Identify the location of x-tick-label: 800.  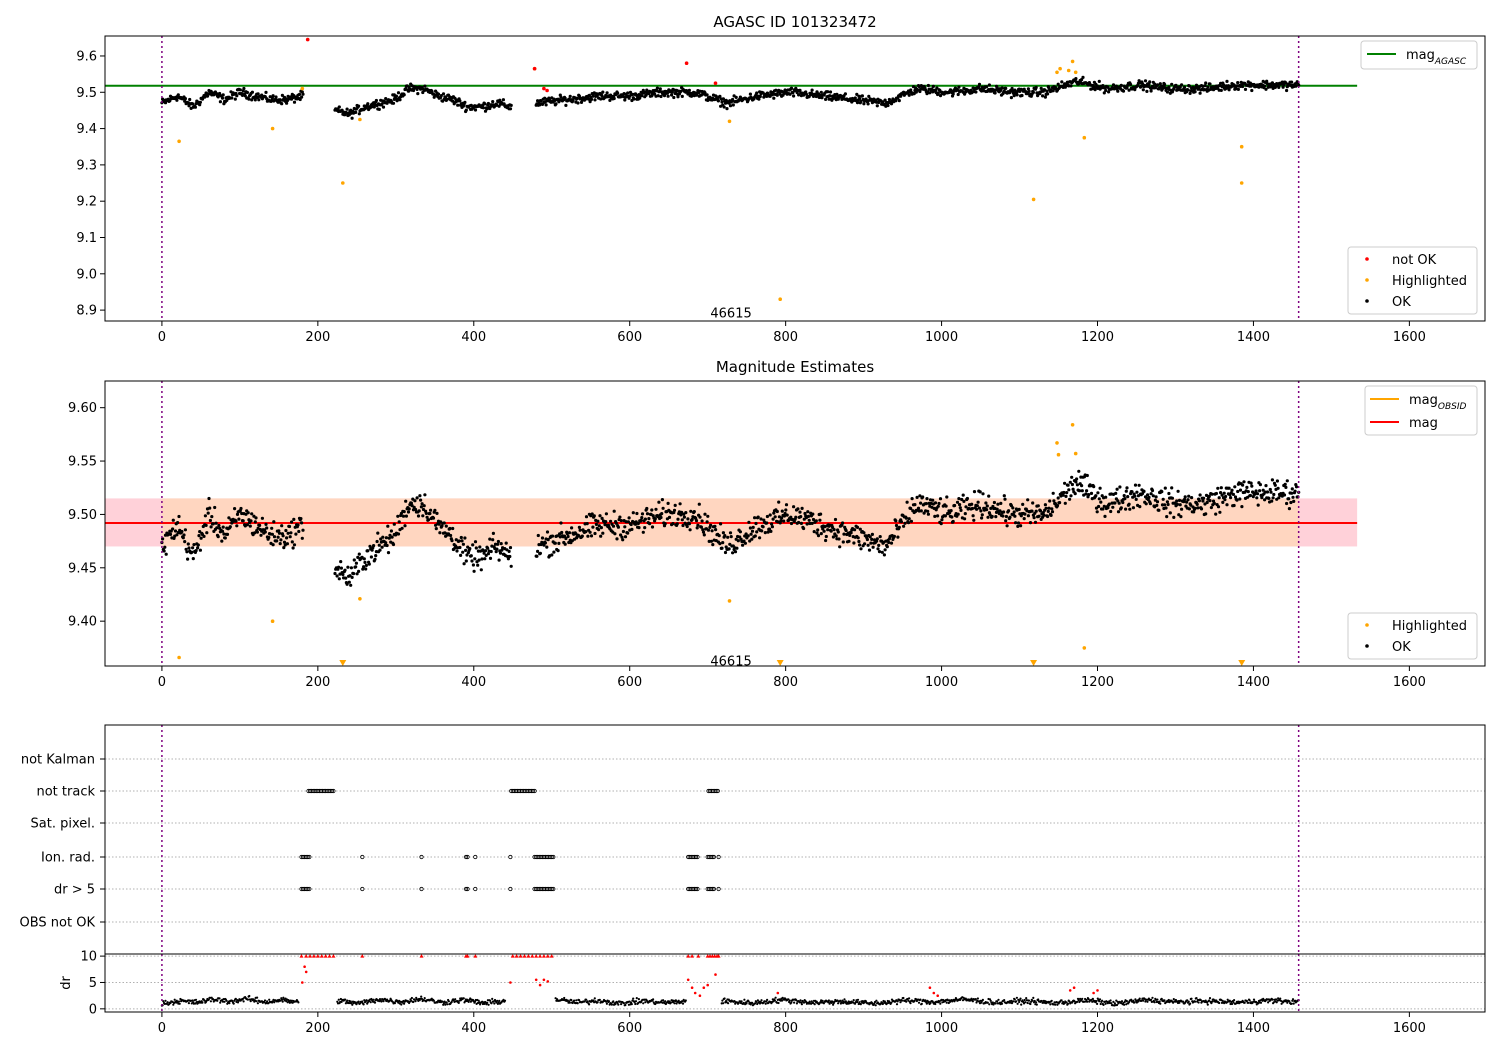
(785, 1028).